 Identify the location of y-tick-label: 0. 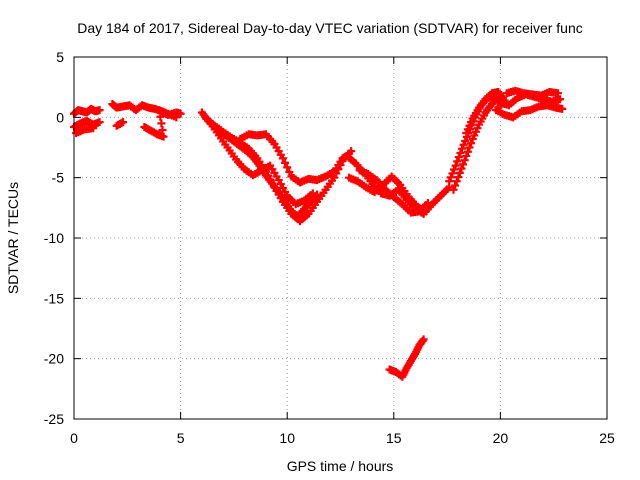
(60, 117).